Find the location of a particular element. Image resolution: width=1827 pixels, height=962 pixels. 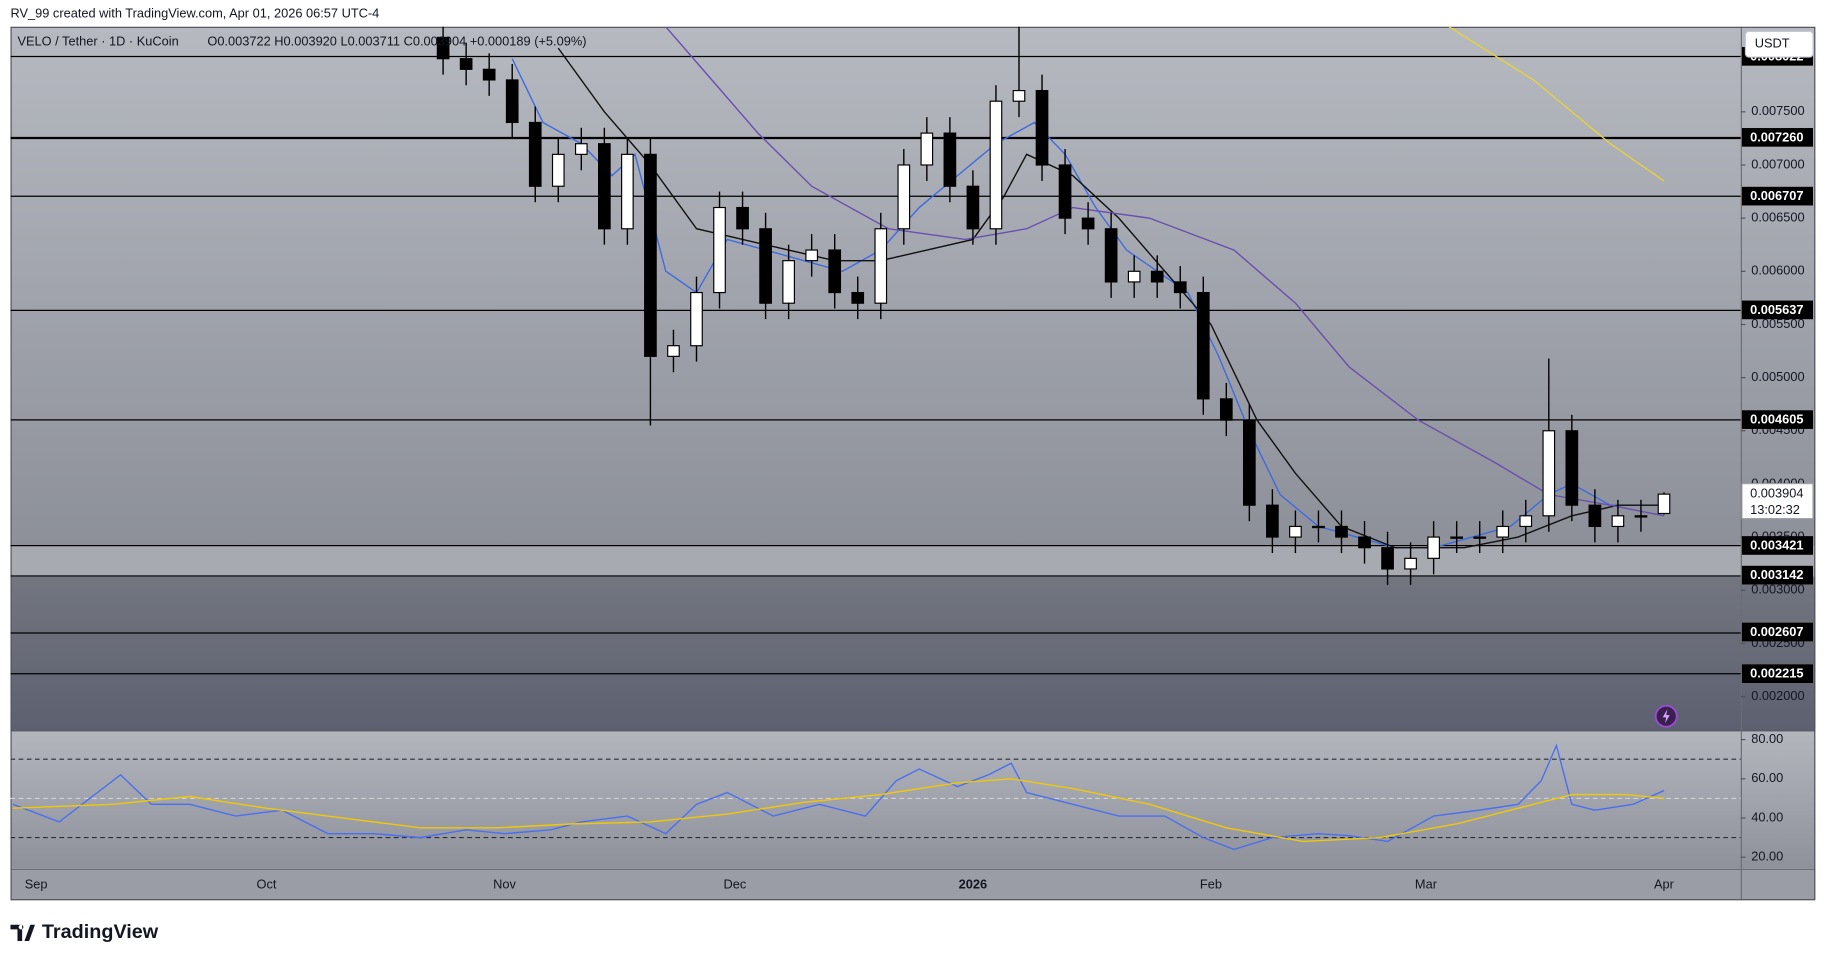

last-price-box is located at coordinates (1777, 501).